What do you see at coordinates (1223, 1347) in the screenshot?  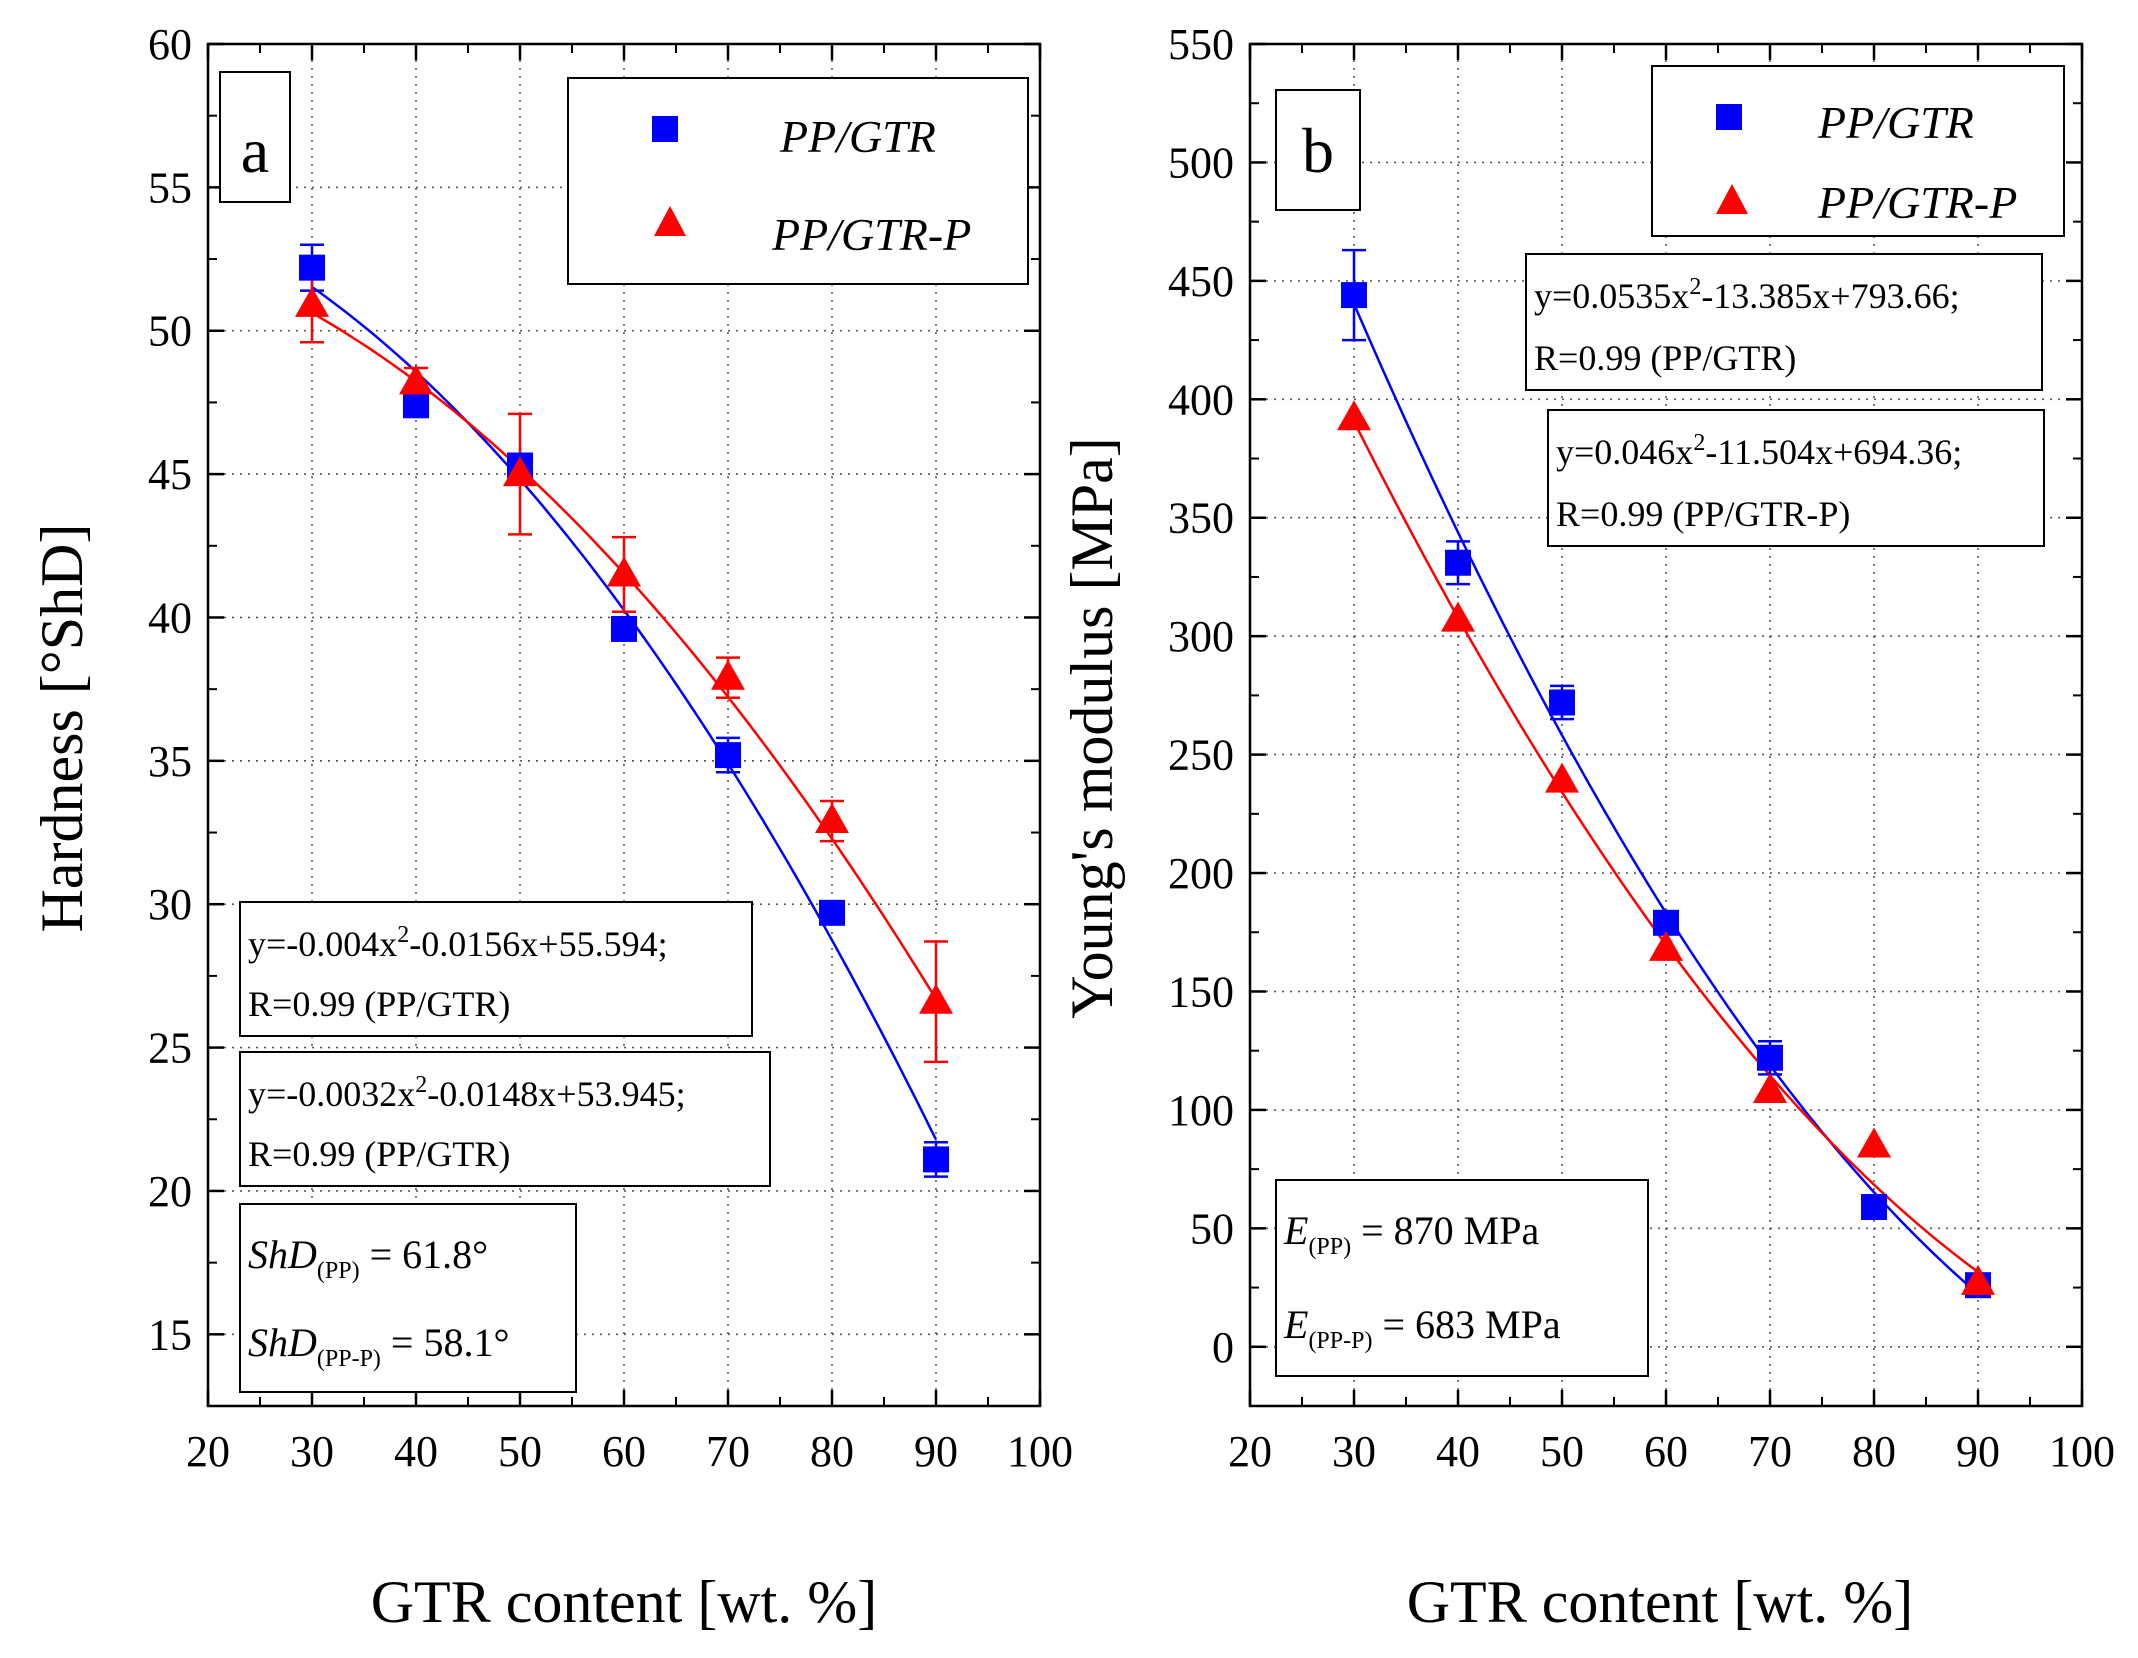 I see `panel-b-y-tick-label-0: 0` at bounding box center [1223, 1347].